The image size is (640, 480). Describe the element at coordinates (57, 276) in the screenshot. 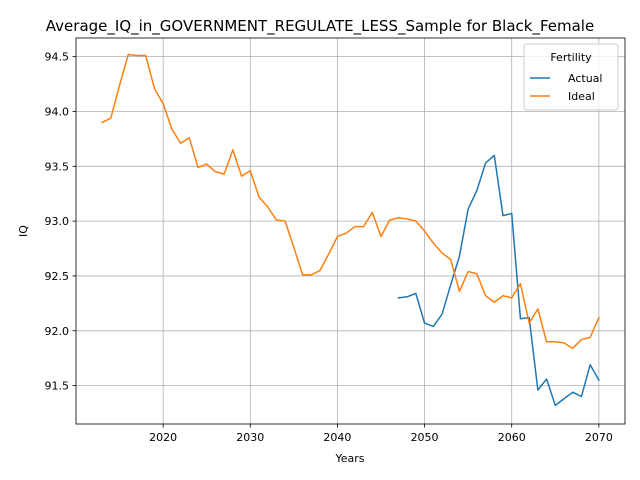

I see `y-tick-label: 92.5` at that location.